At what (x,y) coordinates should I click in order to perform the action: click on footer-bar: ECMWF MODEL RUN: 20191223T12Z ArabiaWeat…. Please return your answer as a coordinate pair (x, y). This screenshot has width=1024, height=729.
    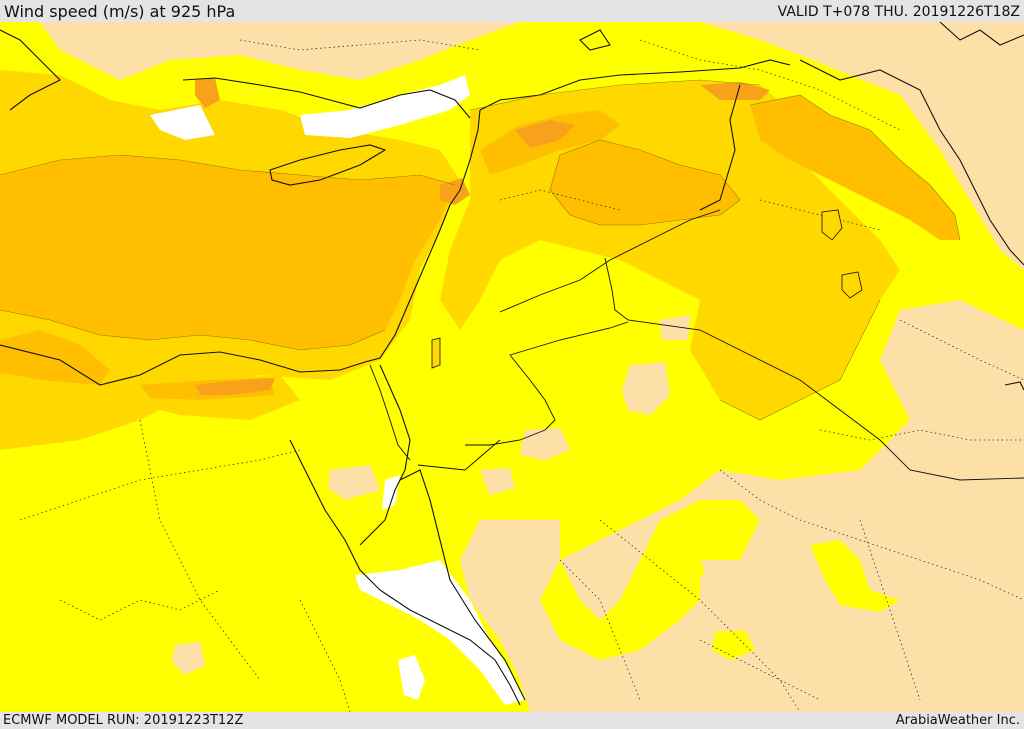
    Looking at the image, I should click on (512, 720).